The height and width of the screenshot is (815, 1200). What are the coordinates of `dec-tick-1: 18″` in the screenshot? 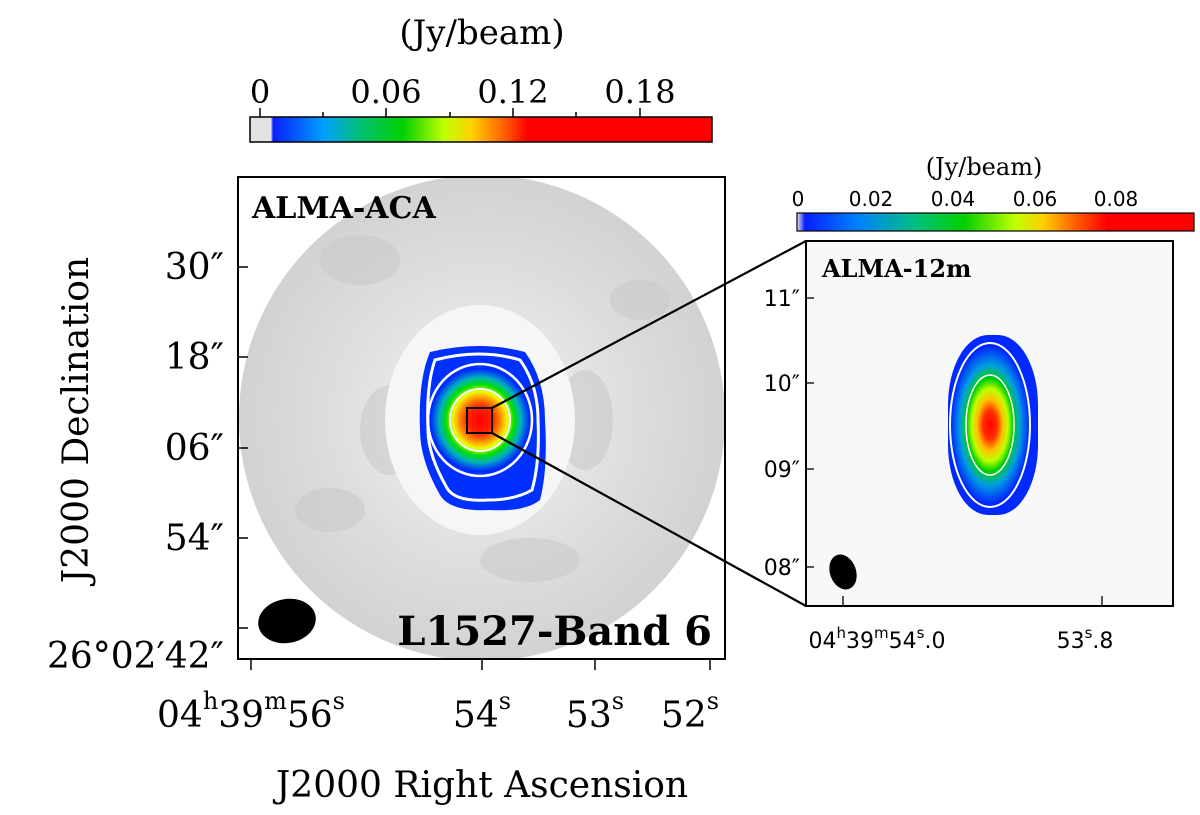 It's located at (194, 357).